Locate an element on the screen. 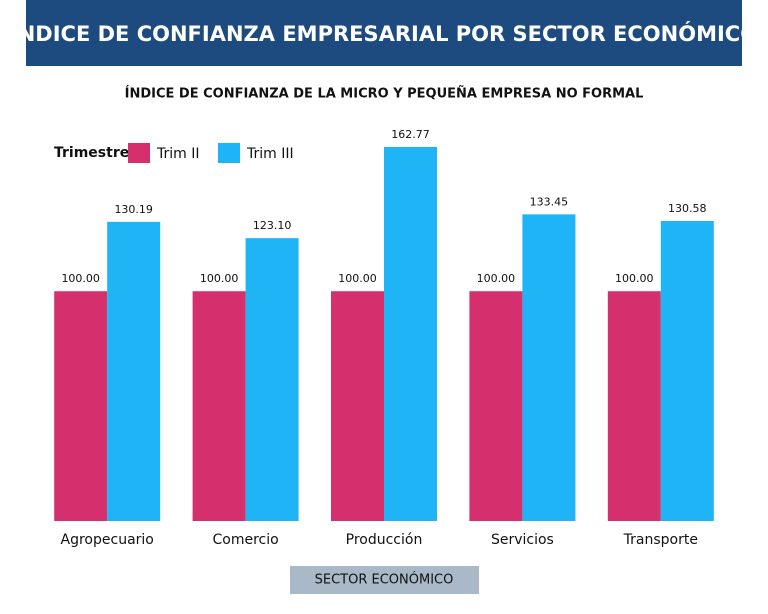  x-tick-label: Transporte is located at coordinates (660, 540).